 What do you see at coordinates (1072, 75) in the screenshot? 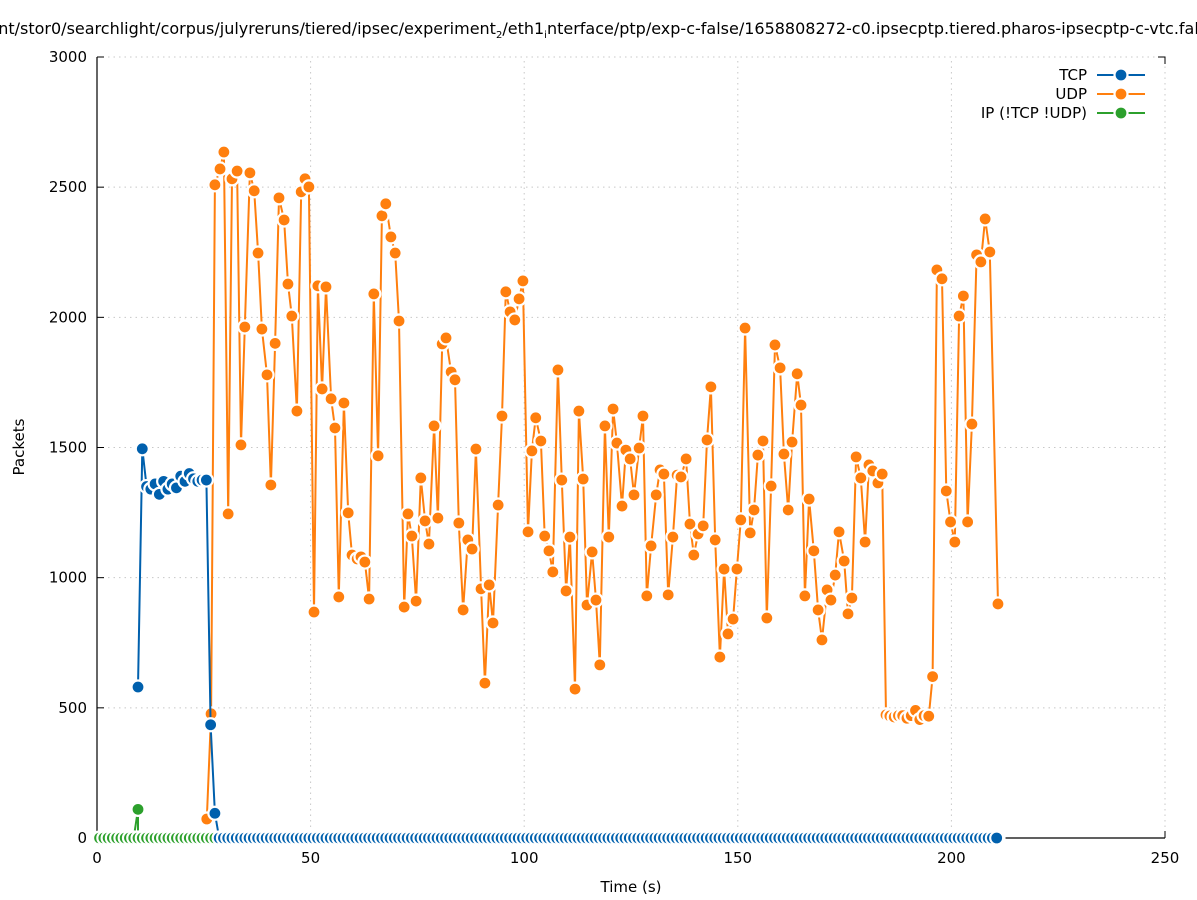
I see `legend-label: TCP` at bounding box center [1072, 75].